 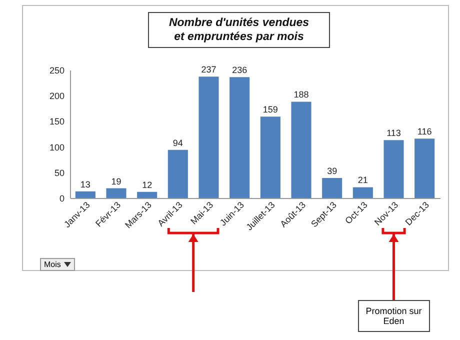 What do you see at coordinates (56, 71) in the screenshot?
I see `y-tick-label: 250` at bounding box center [56, 71].